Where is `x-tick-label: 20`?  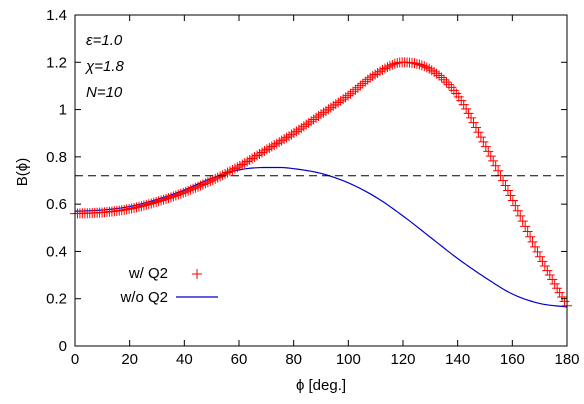
x-tick-label: 20 is located at coordinates (129, 359).